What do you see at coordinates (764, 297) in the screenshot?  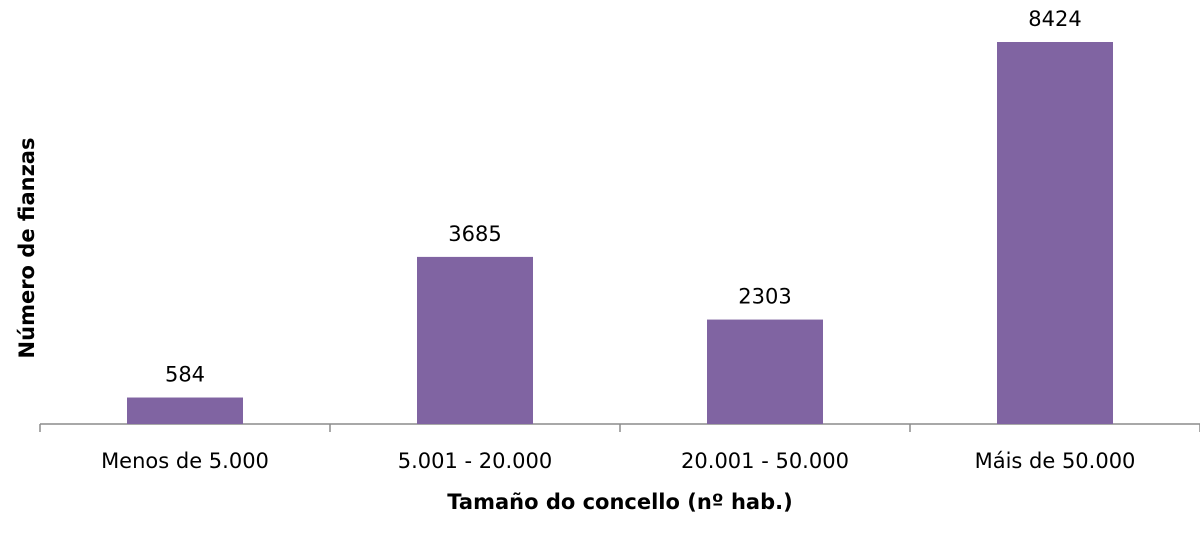 I see `data-label: 2303` at bounding box center [764, 297].